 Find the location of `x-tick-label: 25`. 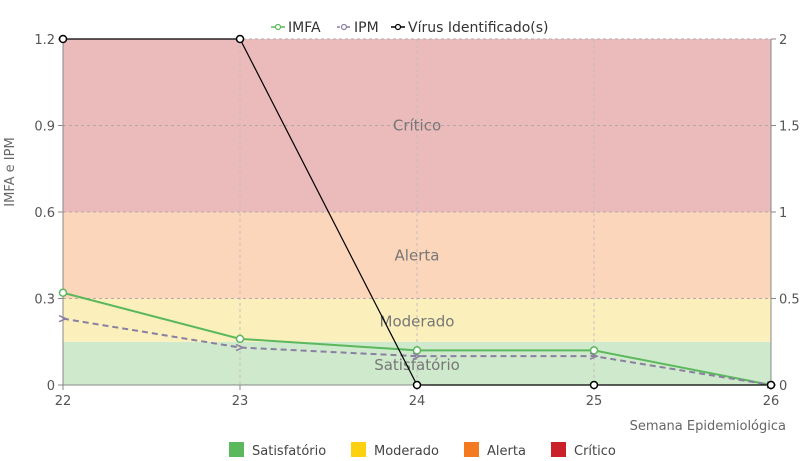

x-tick-label: 25 is located at coordinates (594, 401).